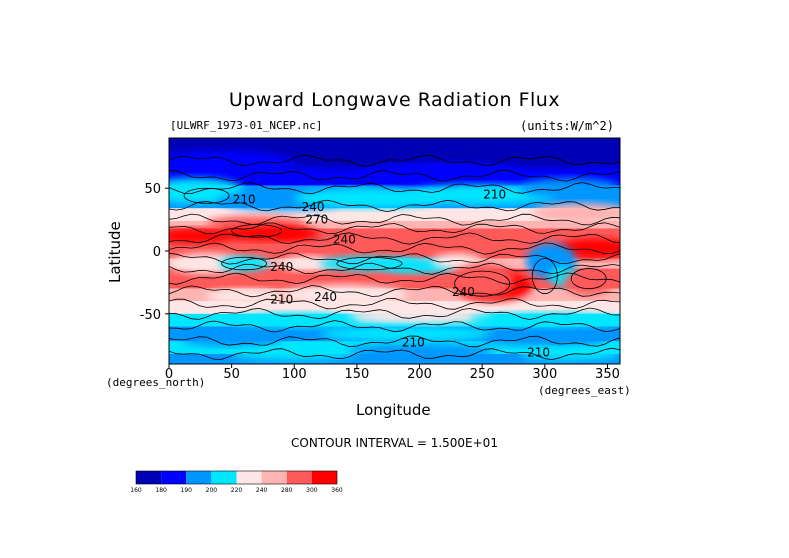  What do you see at coordinates (246, 125) in the screenshot?
I see `file-label: [ULWRF_1973-01_NCEP.nc]` at bounding box center [246, 125].